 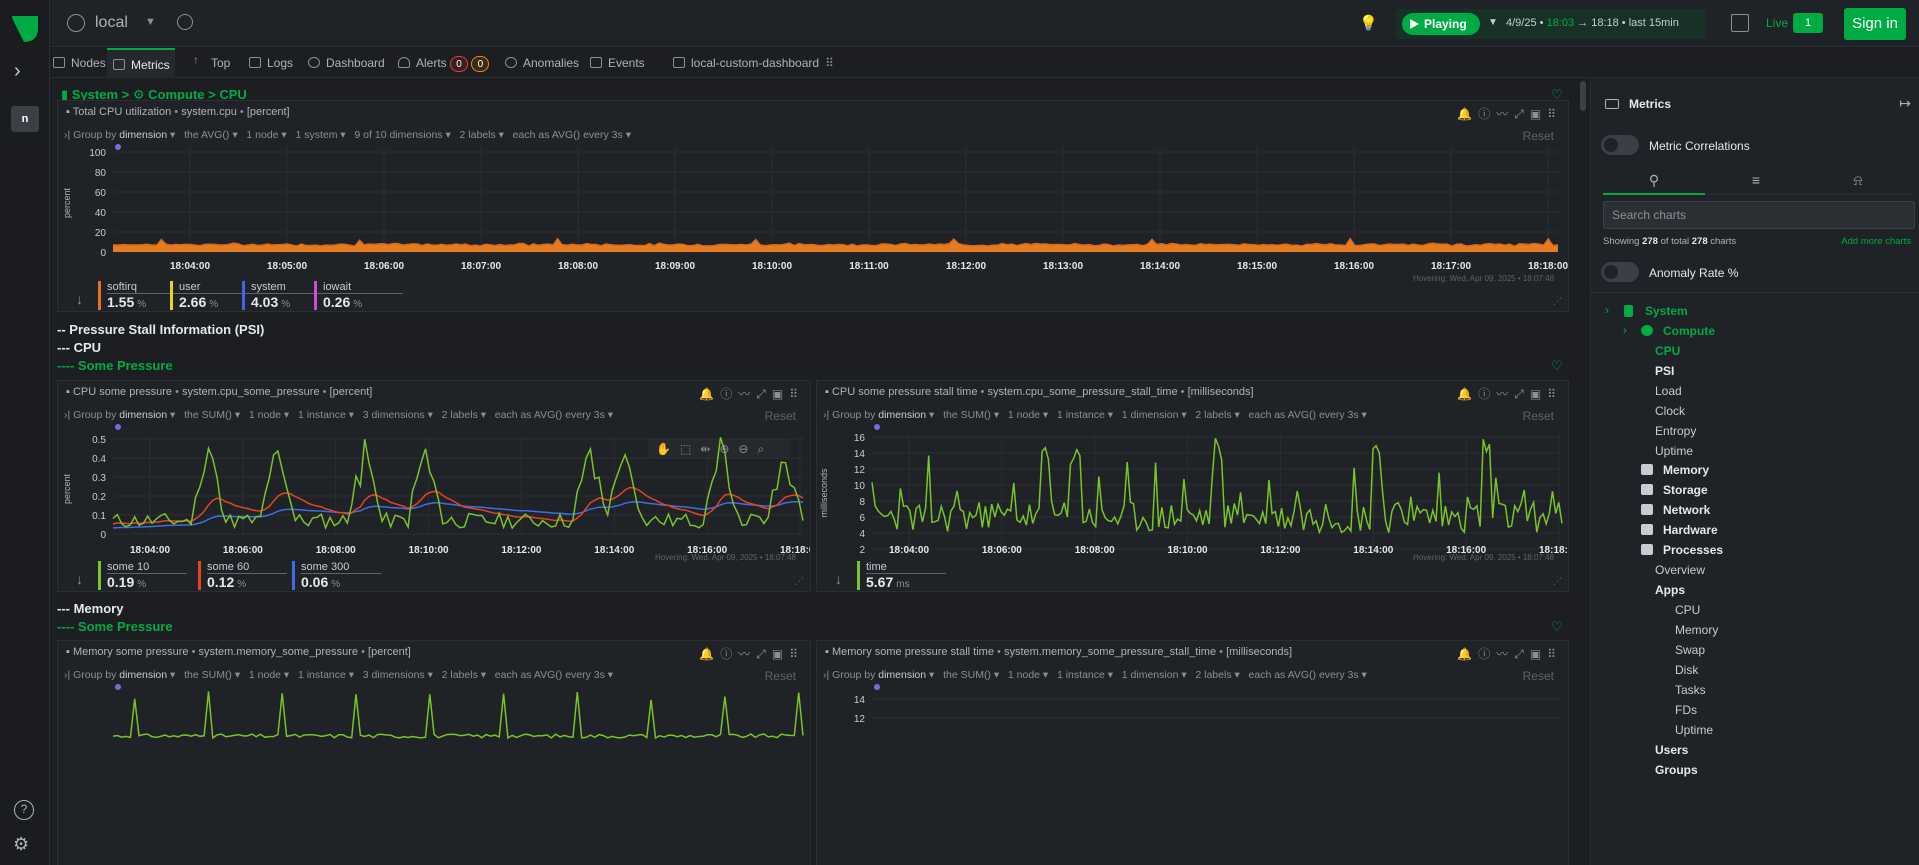 What do you see at coordinates (1687, 510) in the screenshot?
I see `tree-network: Network` at bounding box center [1687, 510].